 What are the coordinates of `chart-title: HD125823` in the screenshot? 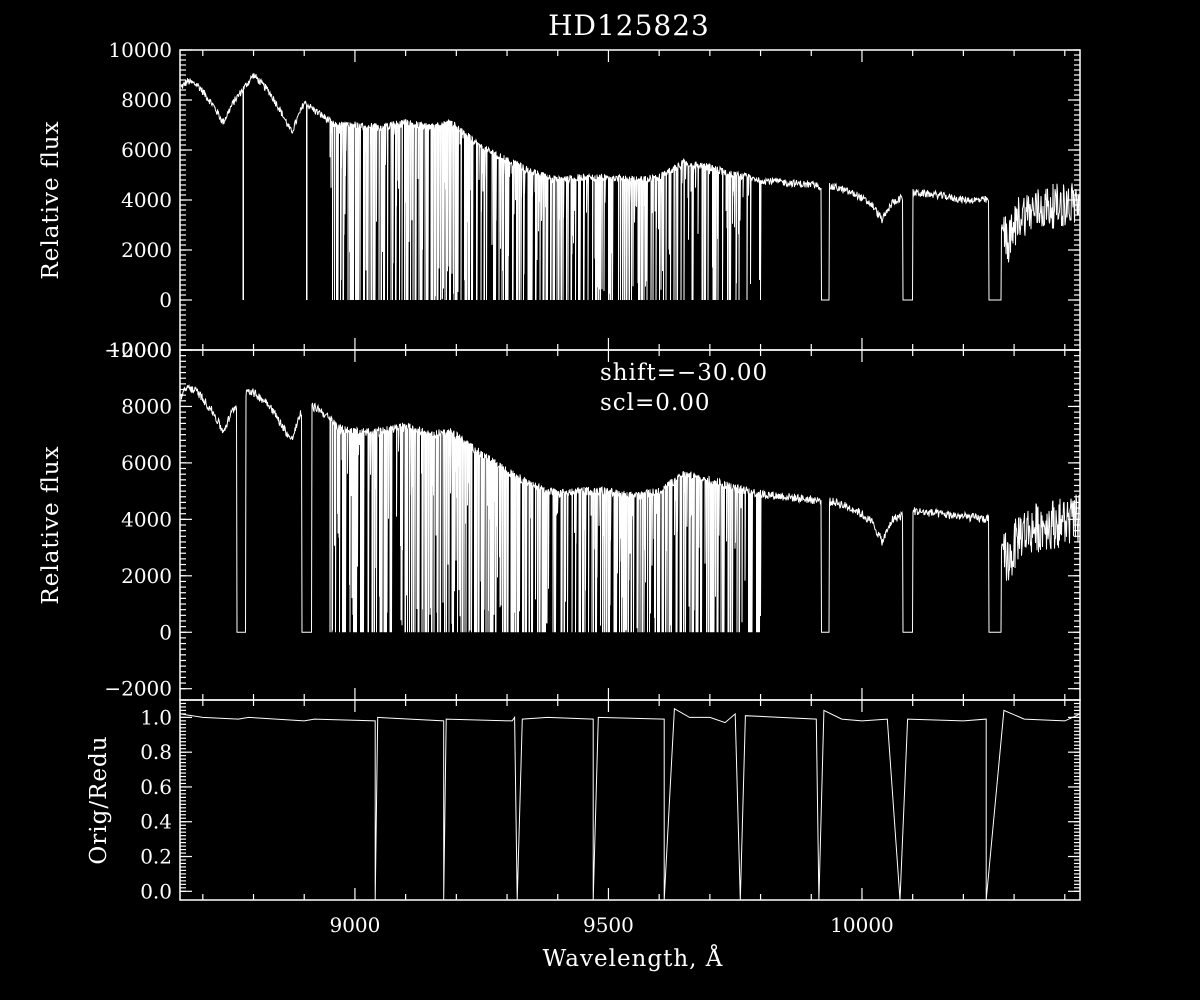 It's located at (629, 25).